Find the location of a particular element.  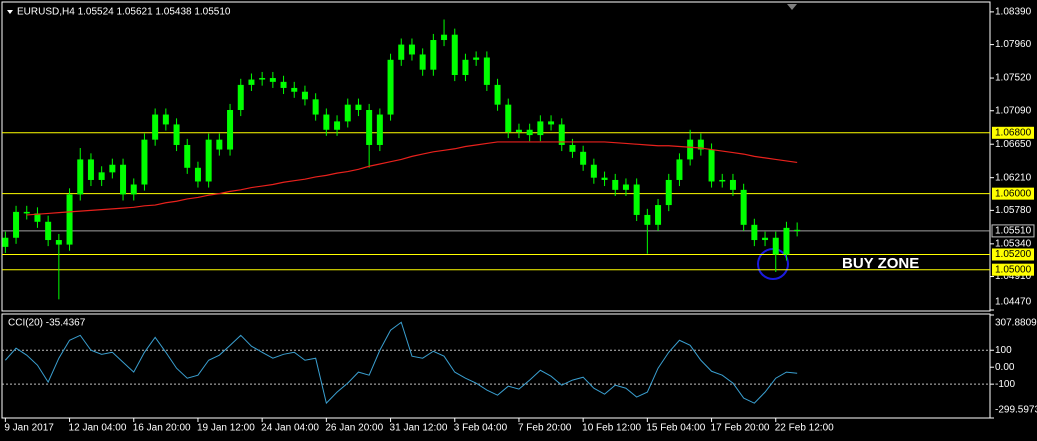

level-label: 1.06000 is located at coordinates (1013, 193).